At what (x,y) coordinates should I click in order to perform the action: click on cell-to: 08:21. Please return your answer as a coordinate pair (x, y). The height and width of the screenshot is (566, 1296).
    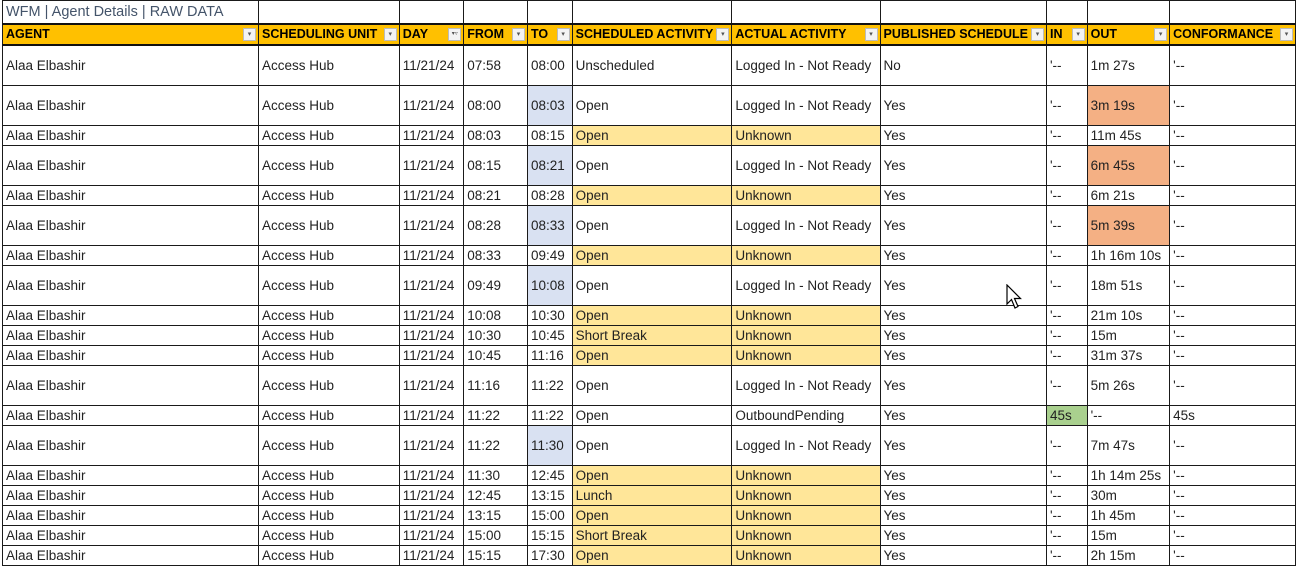
    Looking at the image, I should click on (549, 165).